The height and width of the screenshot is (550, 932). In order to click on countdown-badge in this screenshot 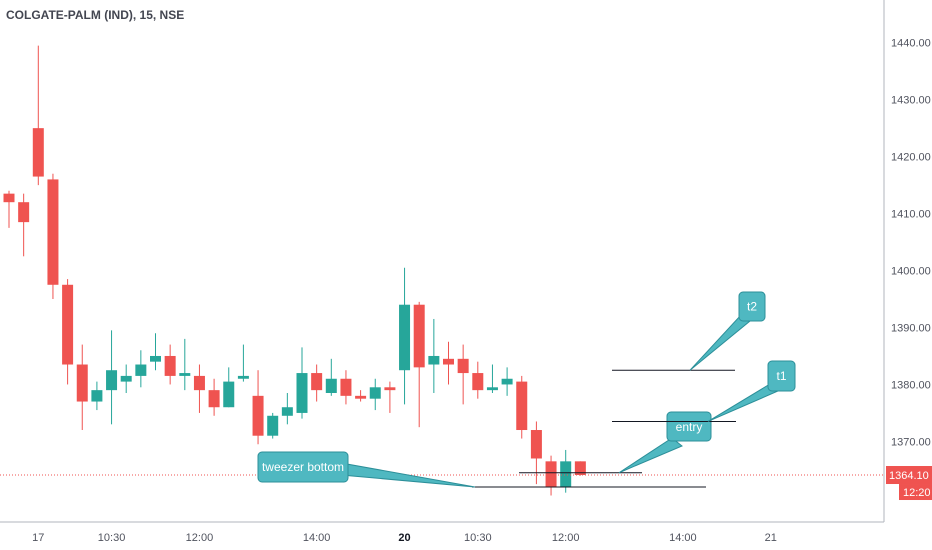, I will do `click(915, 492)`.